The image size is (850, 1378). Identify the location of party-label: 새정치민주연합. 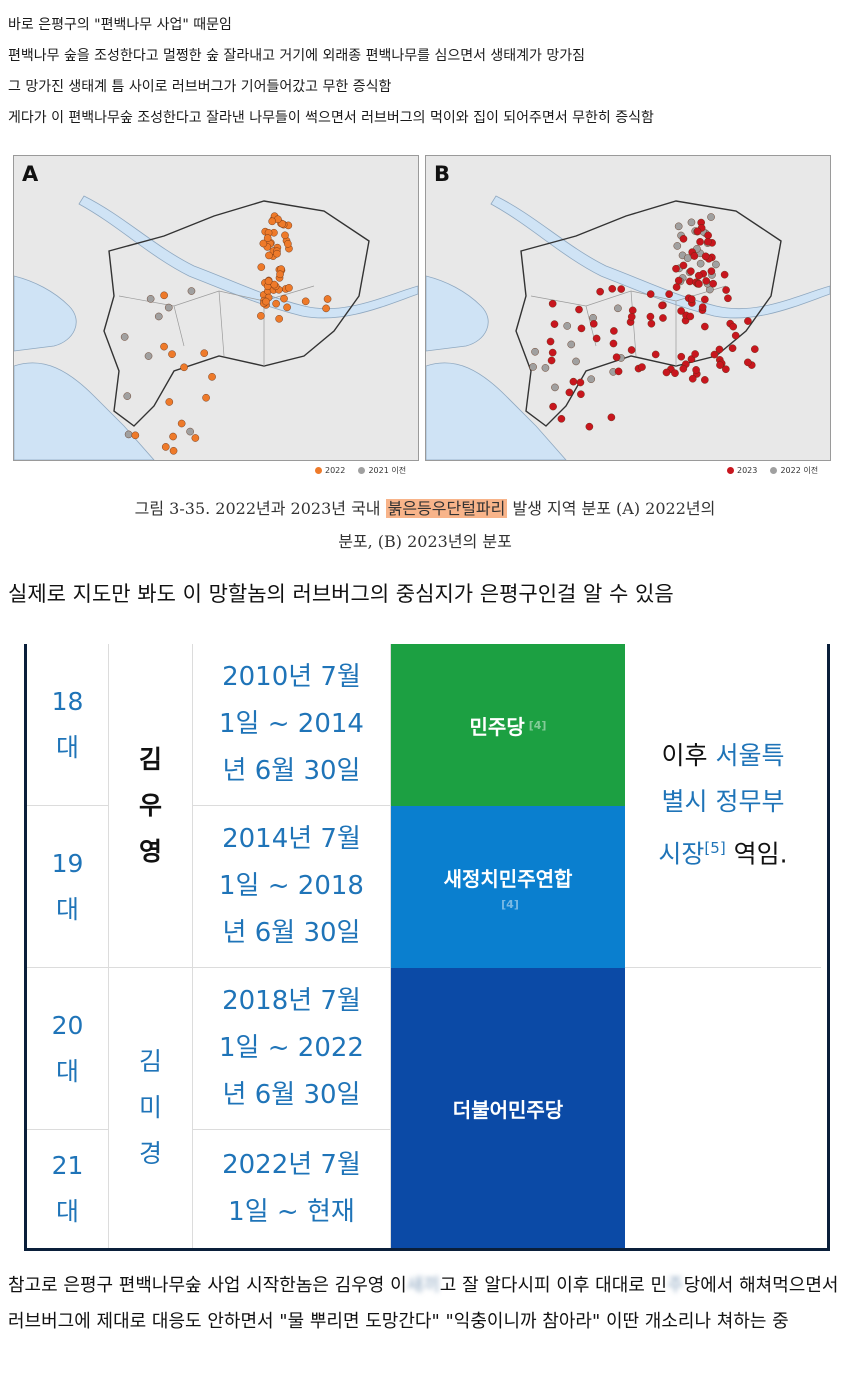
(508, 879).